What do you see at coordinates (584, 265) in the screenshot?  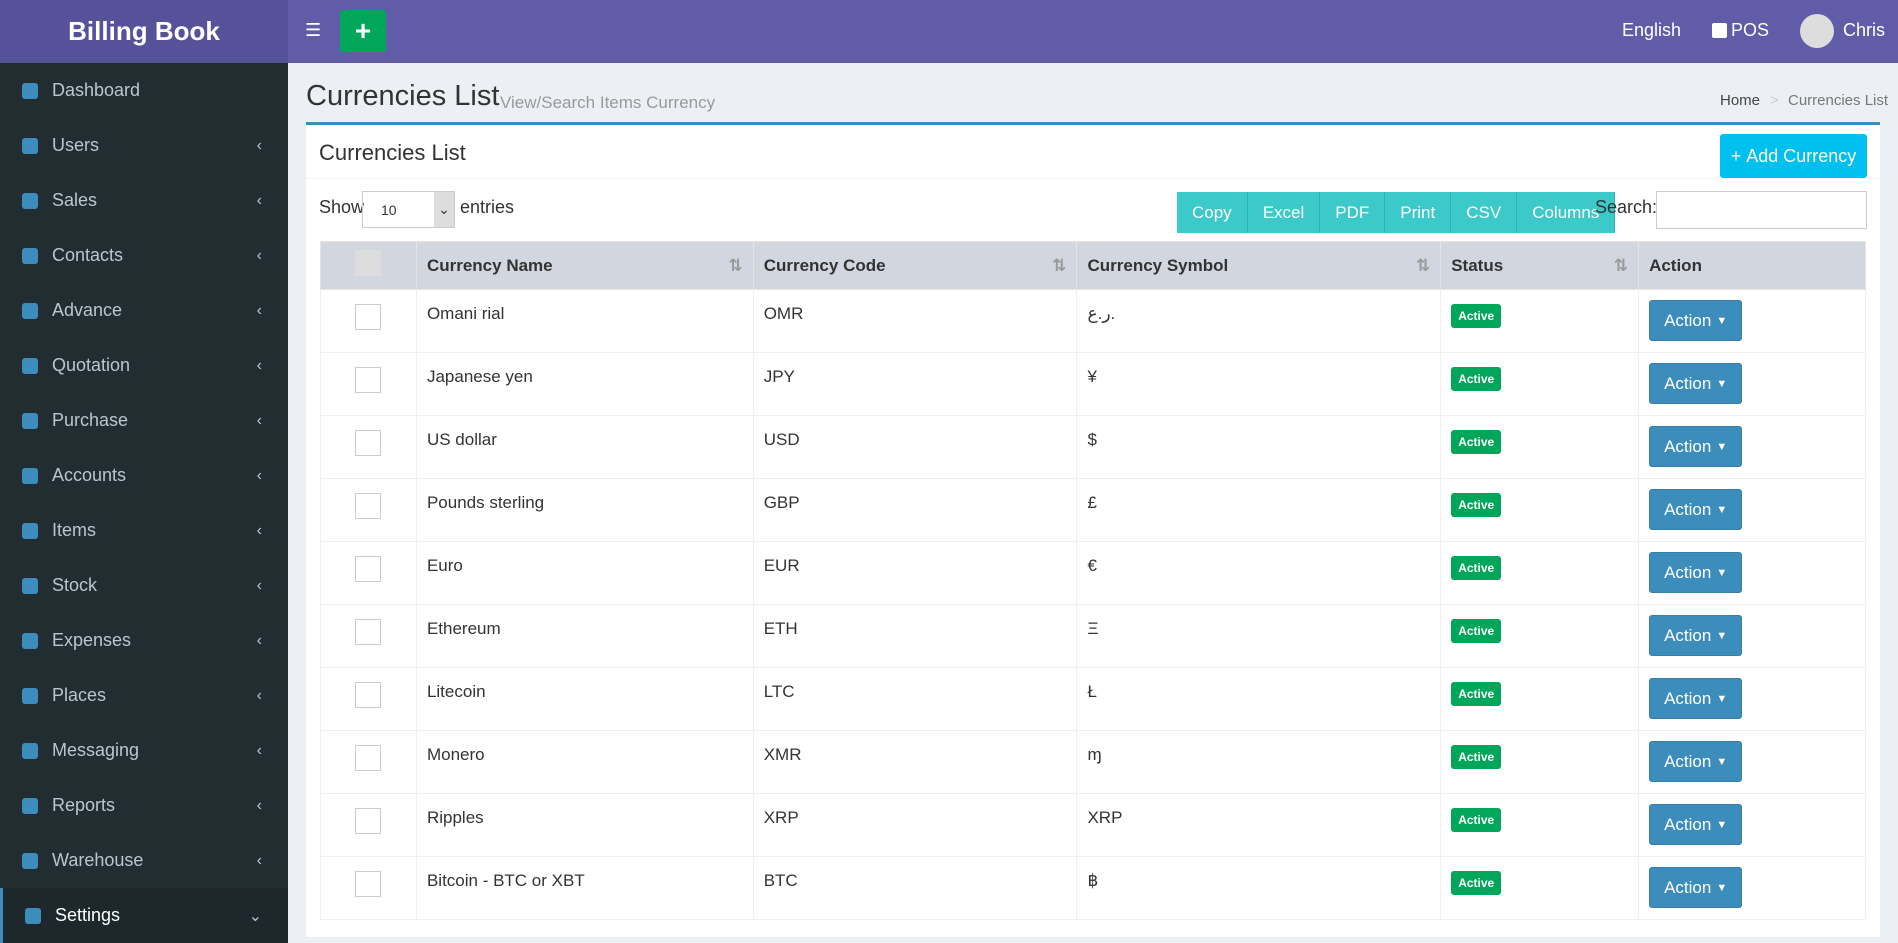 I see `column-header: Currency Name ⇅` at bounding box center [584, 265].